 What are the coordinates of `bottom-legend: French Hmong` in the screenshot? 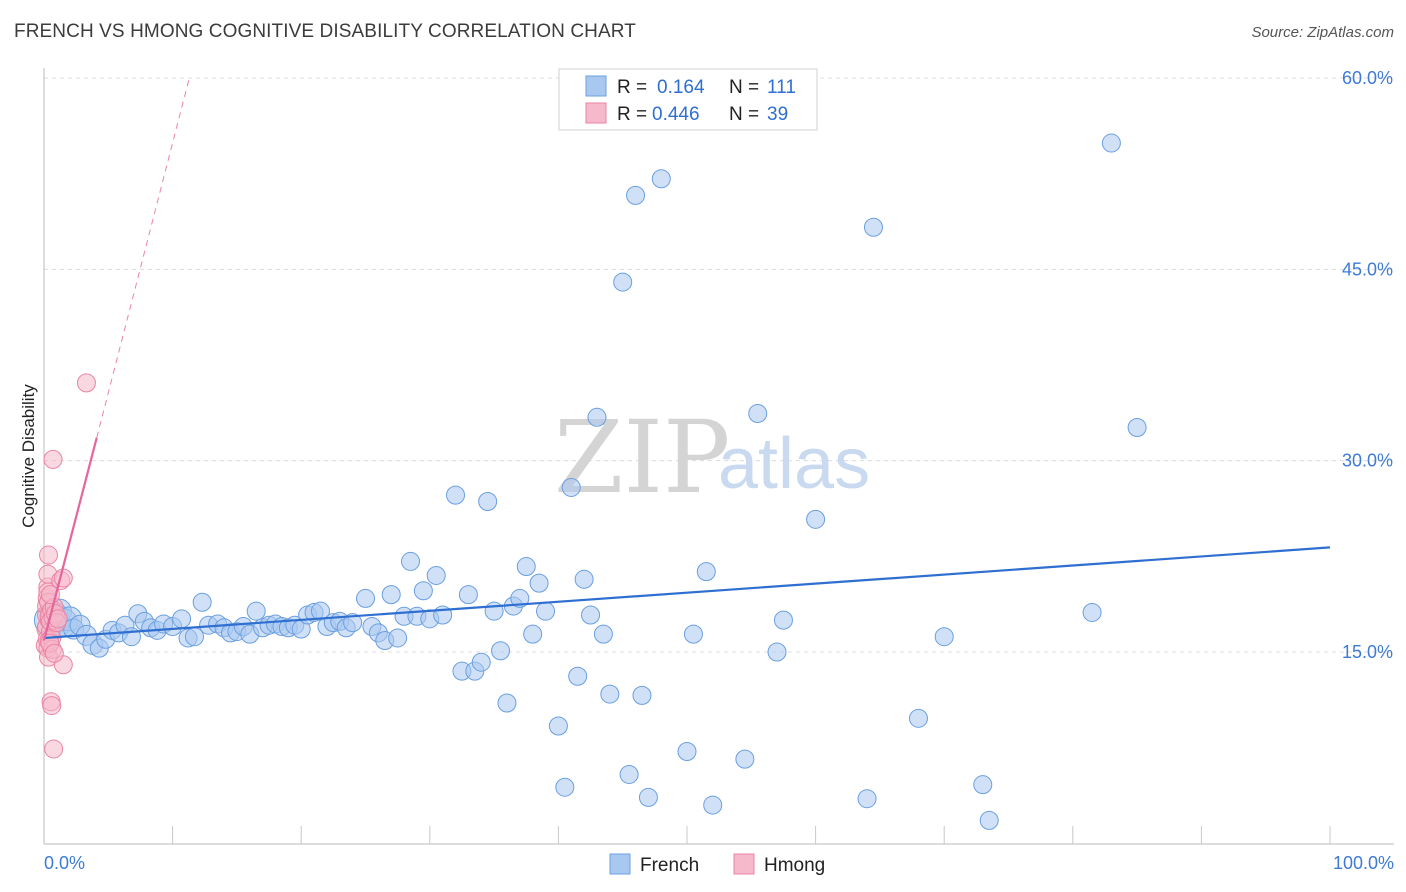 It's located at (717, 864).